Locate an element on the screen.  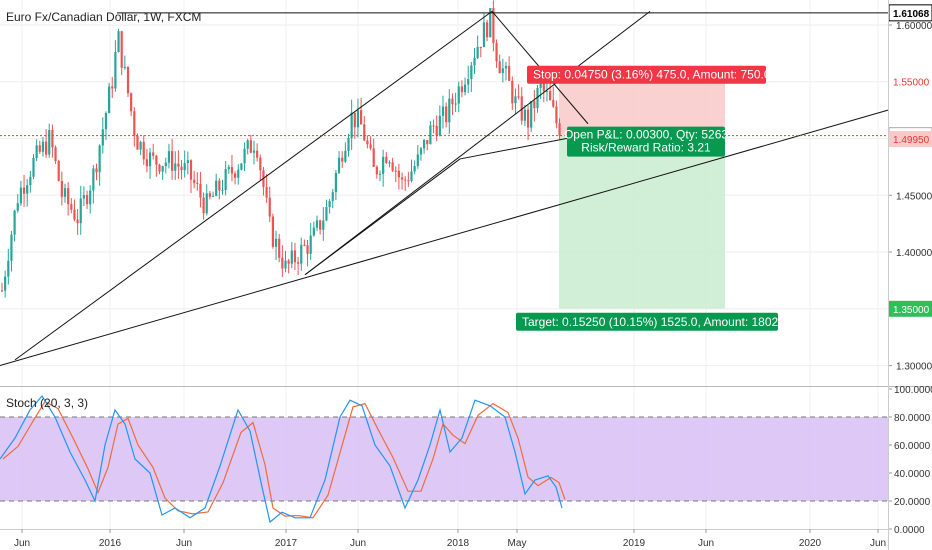
stoch-k-line is located at coordinates (281, 459).